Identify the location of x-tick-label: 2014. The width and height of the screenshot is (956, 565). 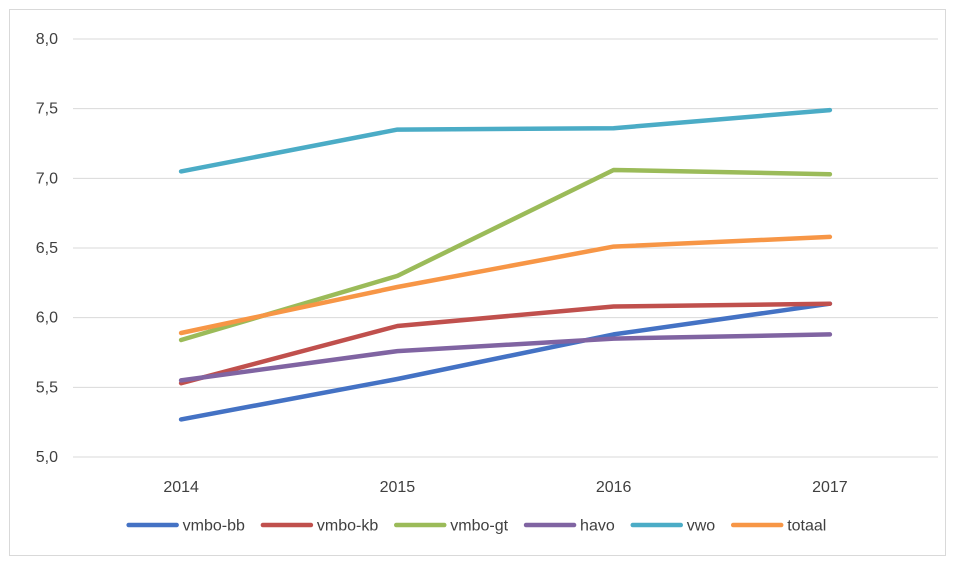
(181, 487).